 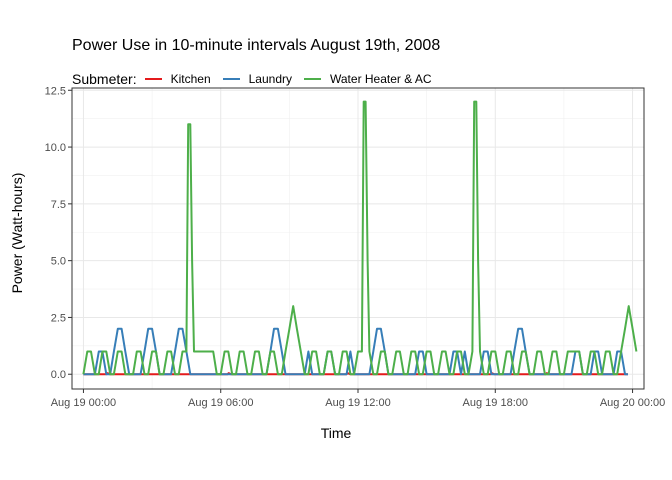 I want to click on legend-entry-laundry: Laundry, so click(x=257, y=79).